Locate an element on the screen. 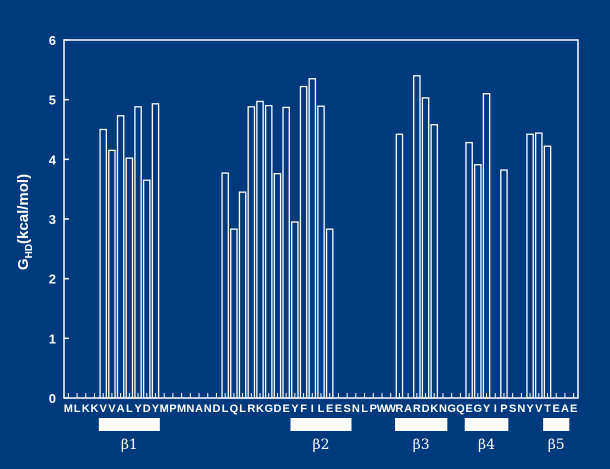  bar-56-T is located at coordinates (547, 272).